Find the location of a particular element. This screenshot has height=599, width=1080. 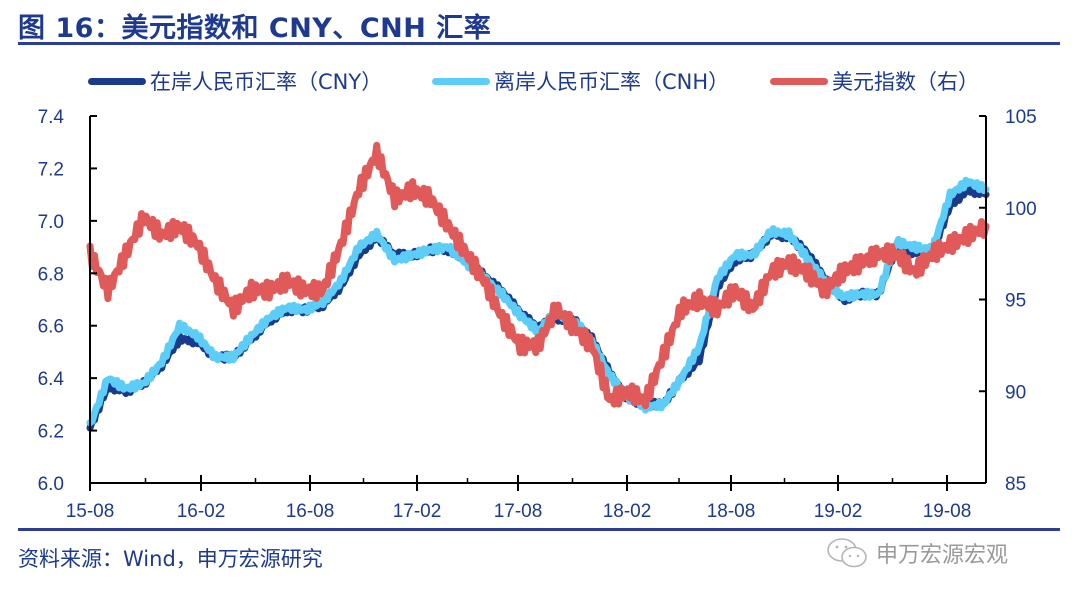

right-tick-label: 95 is located at coordinates (1015, 301).